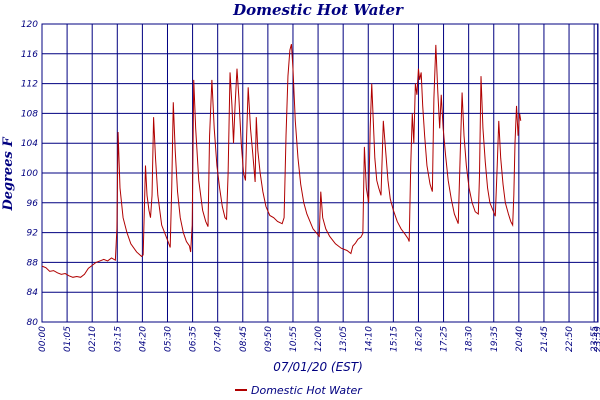  What do you see at coordinates (93, 339) in the screenshot?
I see `x-tick-label: 02:10` at bounding box center [93, 339].